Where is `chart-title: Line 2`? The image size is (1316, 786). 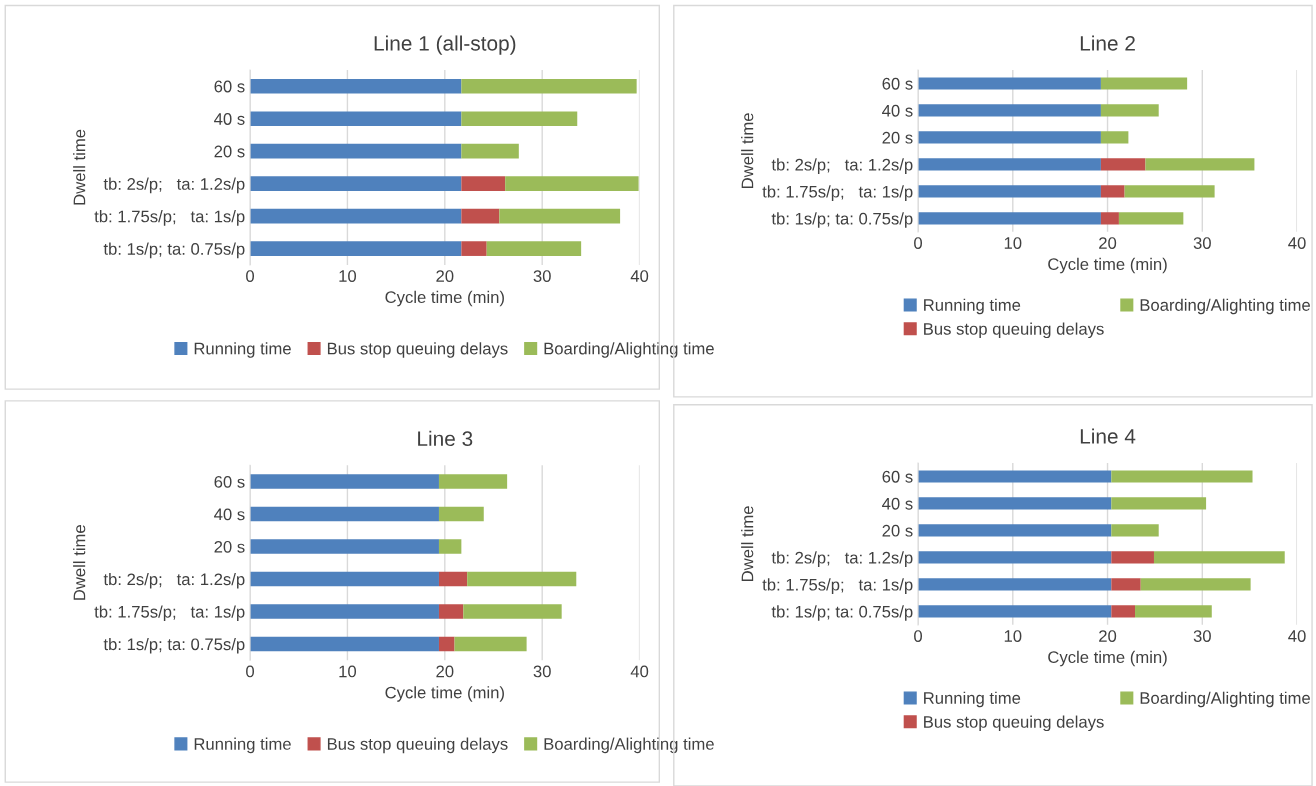 chart-title: Line 2 is located at coordinates (1107, 43).